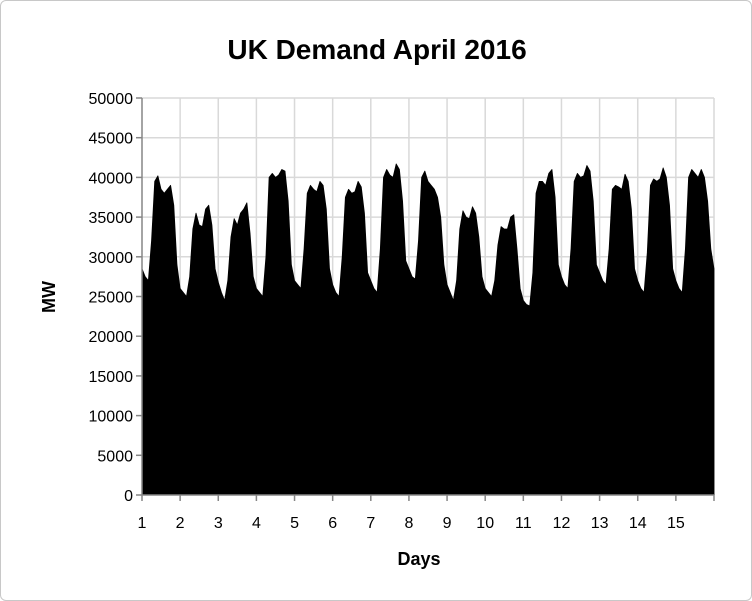  I want to click on x-tick-label: 8, so click(408, 523).